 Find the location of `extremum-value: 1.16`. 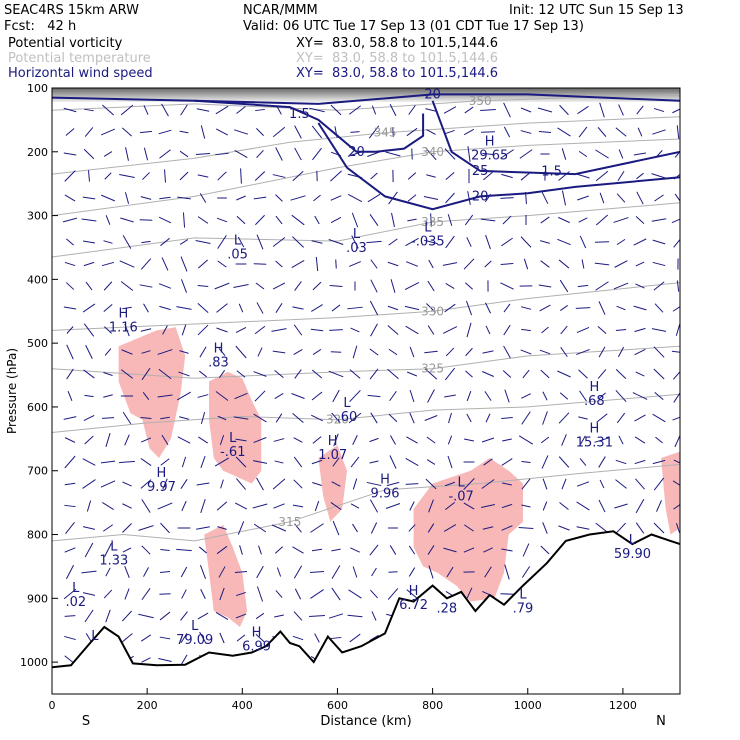

extremum-value: 1.16 is located at coordinates (123, 328).